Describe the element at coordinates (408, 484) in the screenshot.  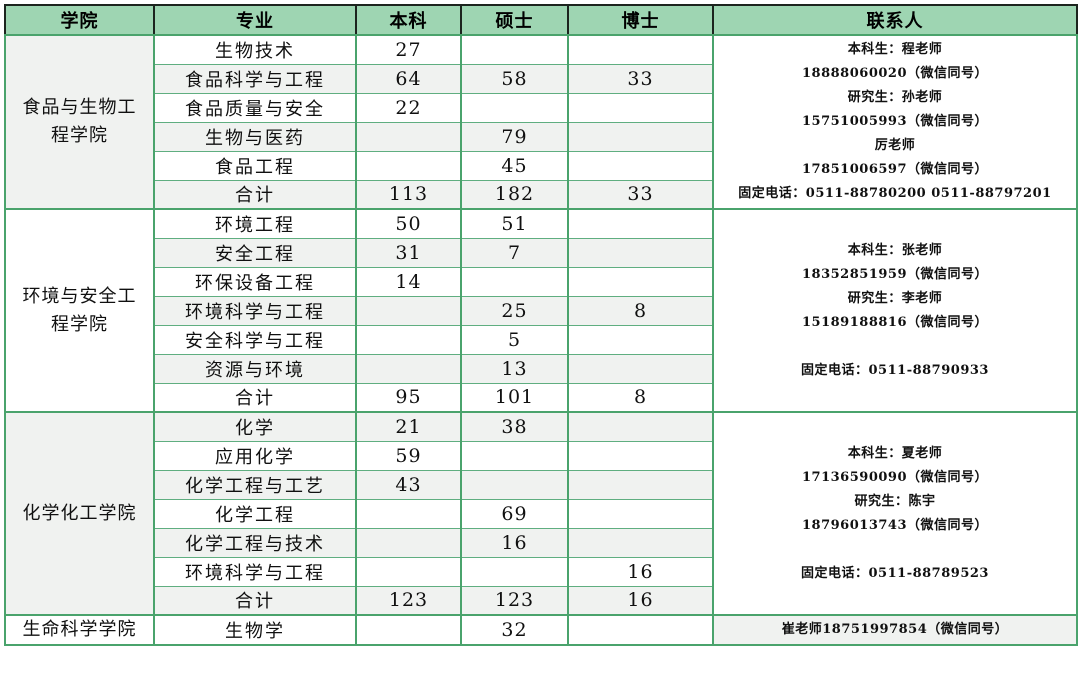
I see `undergraduate-count-cell: 43` at that location.